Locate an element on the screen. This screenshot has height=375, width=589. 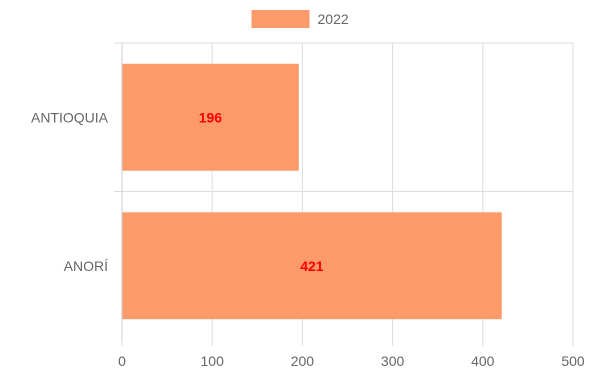
data-label-anorí: 421 is located at coordinates (312, 266).